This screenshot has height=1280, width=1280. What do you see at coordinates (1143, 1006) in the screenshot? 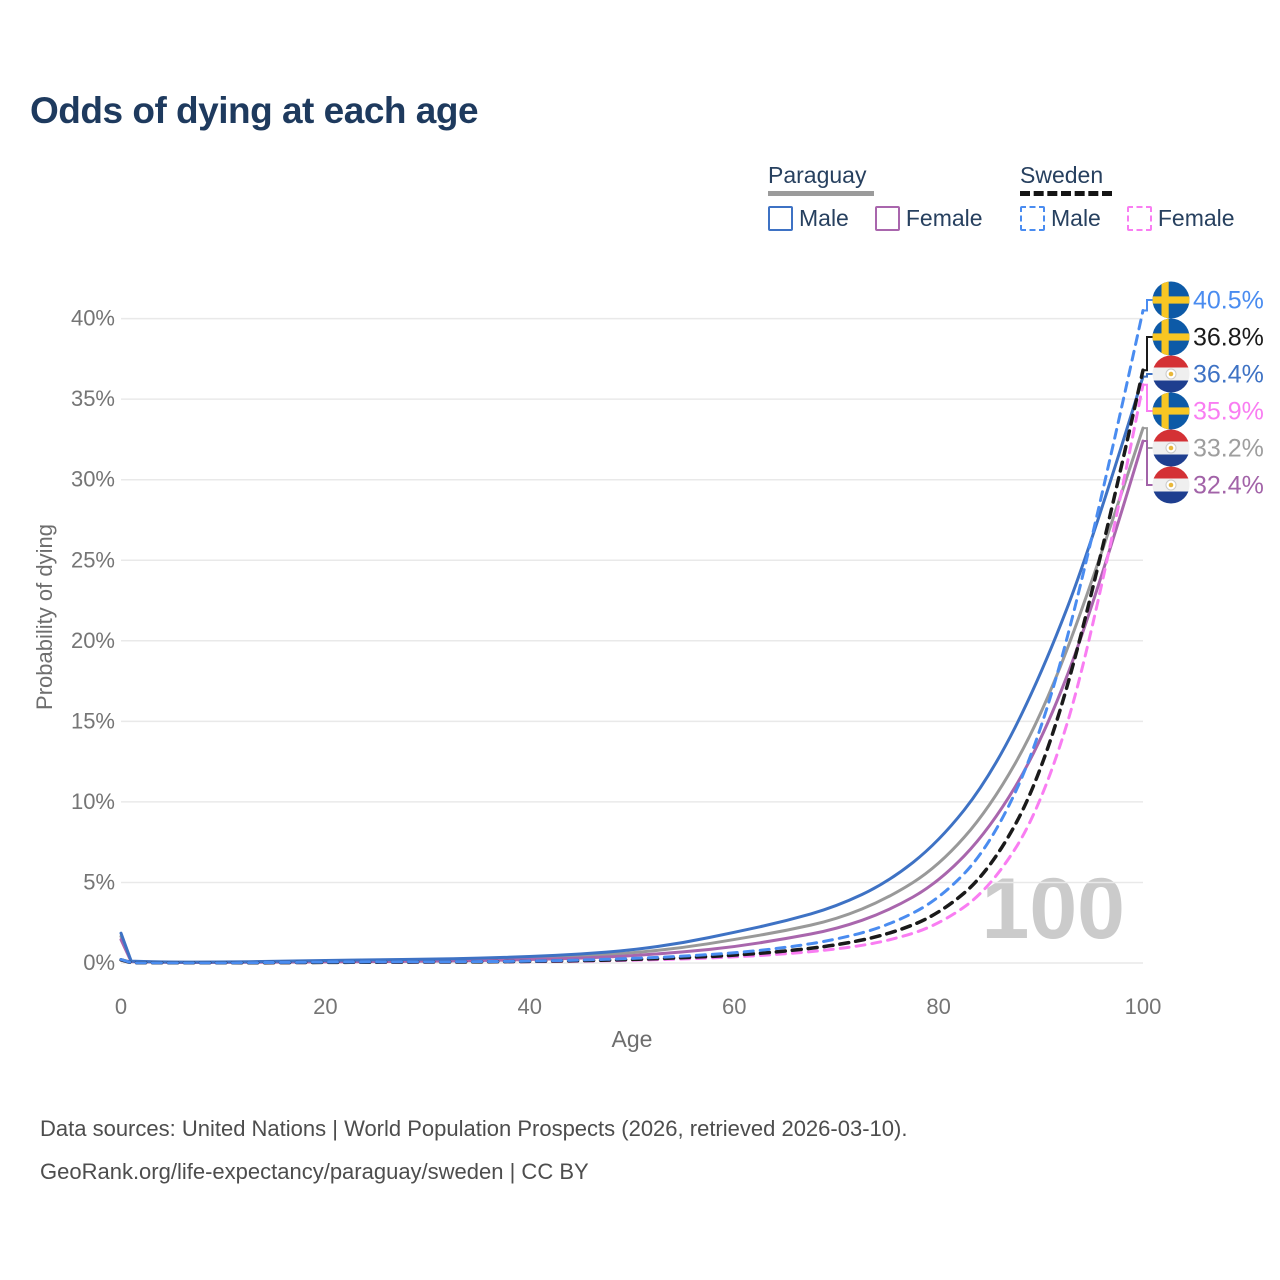
I see `x-tick-label: 100` at bounding box center [1143, 1006].